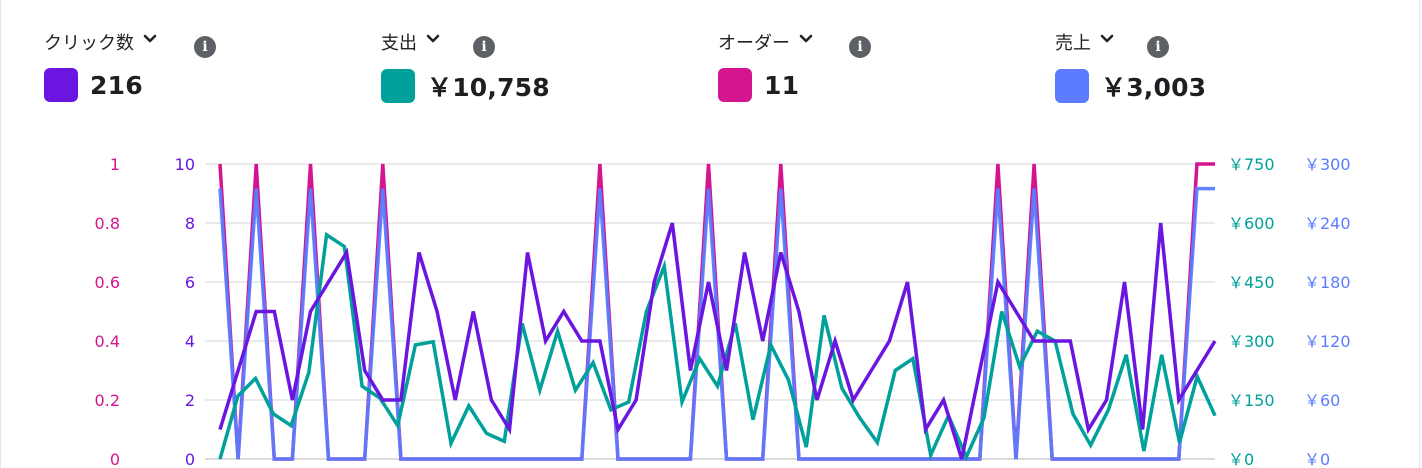  Describe the element at coordinates (190, 223) in the screenshot. I see `axis-tick-label: 8` at that location.